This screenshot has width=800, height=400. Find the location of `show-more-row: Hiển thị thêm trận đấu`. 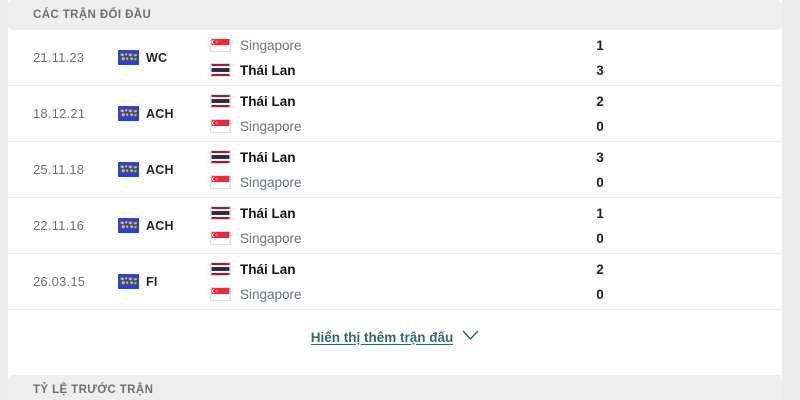

show-more-row: Hiển thị thêm trận đấu is located at coordinates (395, 337).